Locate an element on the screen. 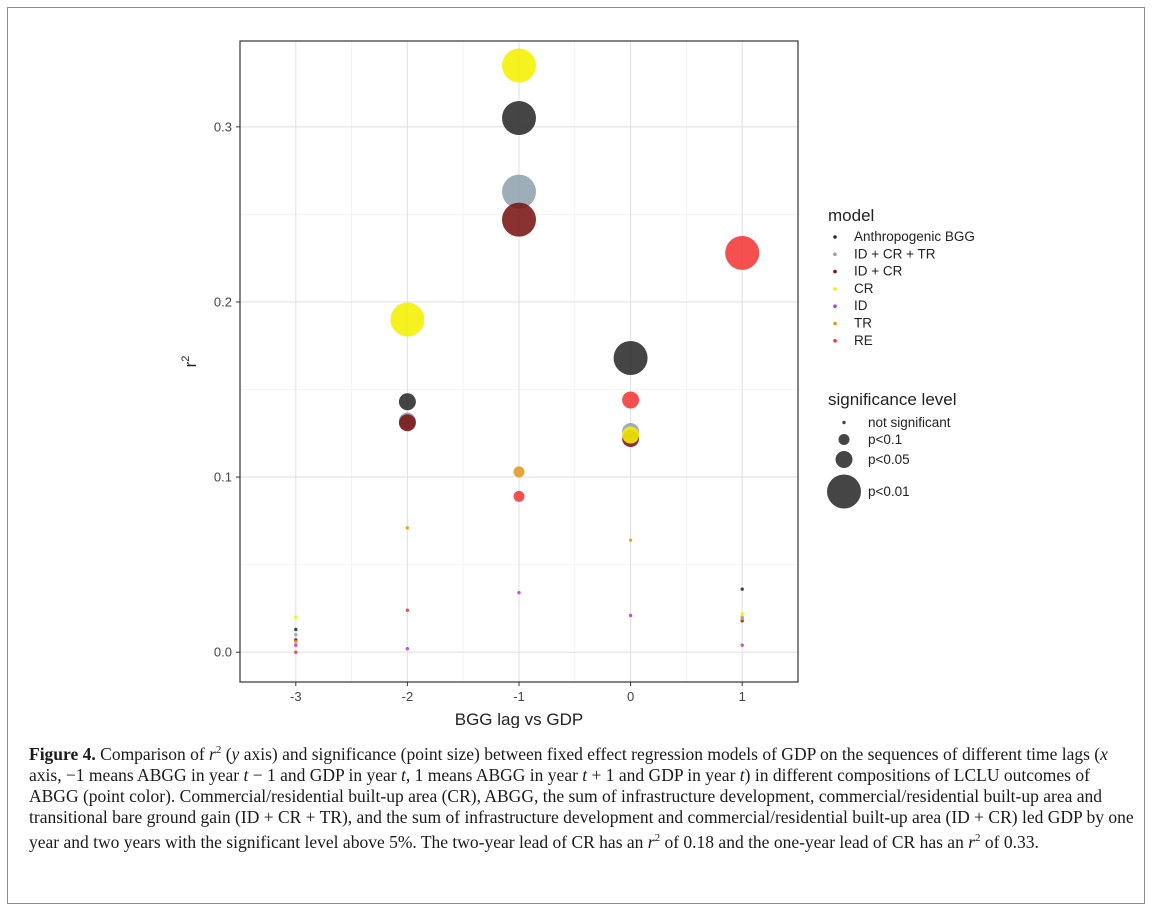  legend-entry-label: TR is located at coordinates (863, 323).